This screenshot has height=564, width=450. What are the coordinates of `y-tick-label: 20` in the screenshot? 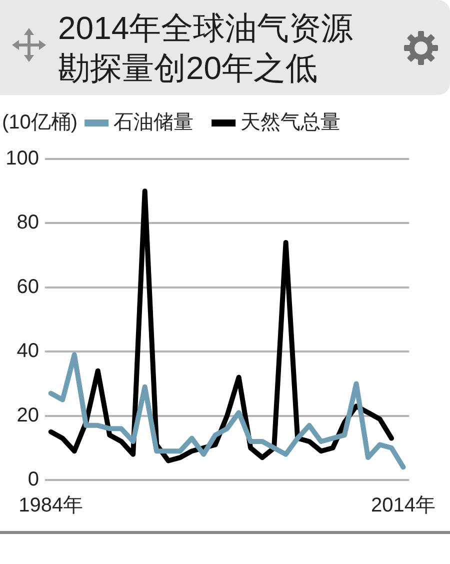 It's located at (27, 415).